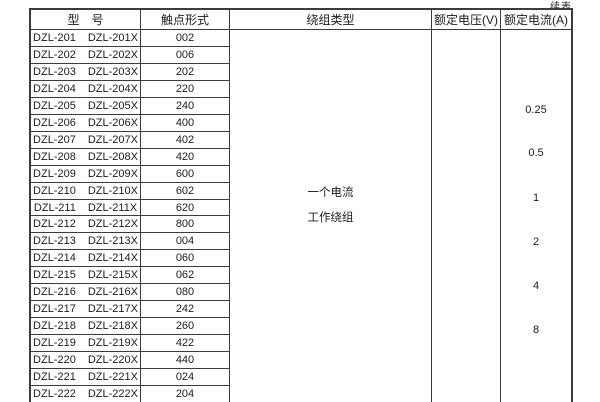 The width and height of the screenshot is (600, 402). What do you see at coordinates (185, 361) in the screenshot?
I see `contact-form-cell: 440` at bounding box center [185, 361].